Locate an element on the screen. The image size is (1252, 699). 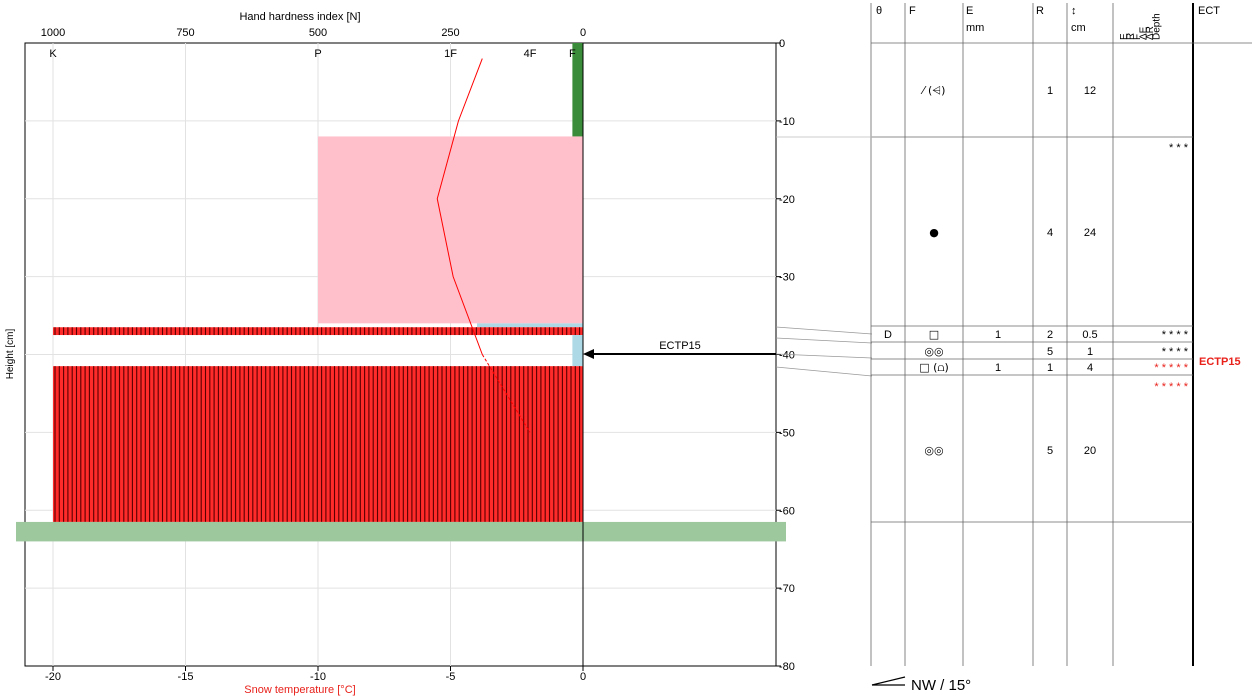
aspect-indicator: NW / 15° is located at coordinates (921, 685).